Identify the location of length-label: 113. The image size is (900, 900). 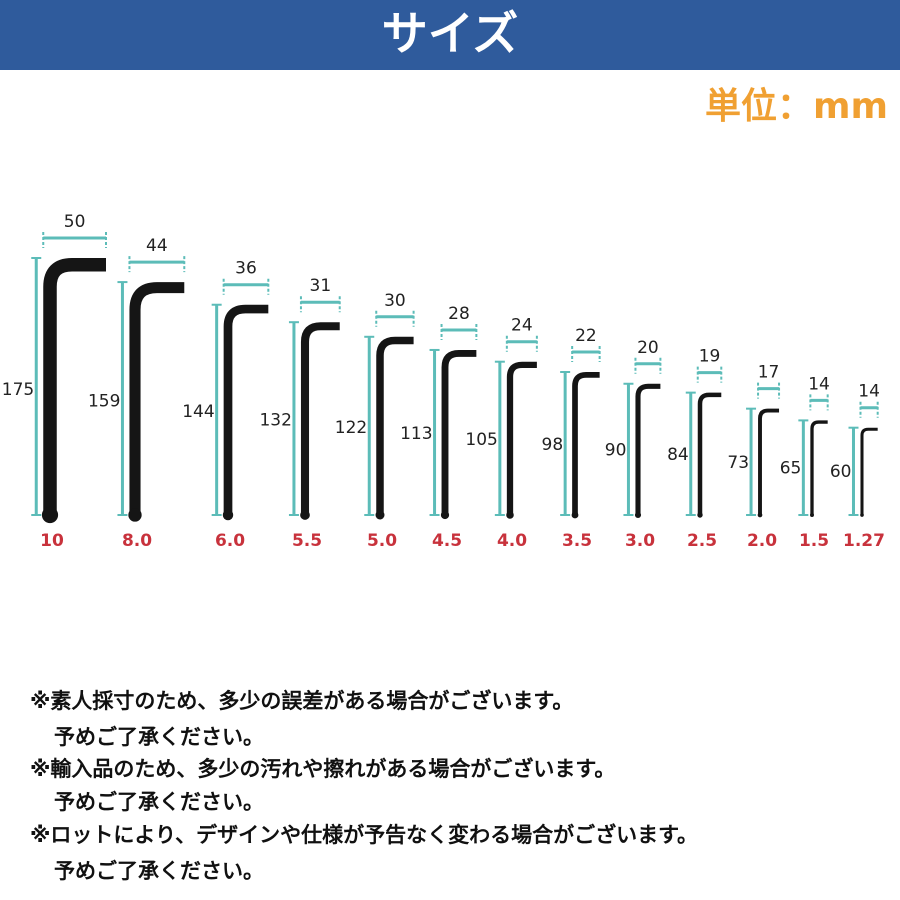
(416, 434).